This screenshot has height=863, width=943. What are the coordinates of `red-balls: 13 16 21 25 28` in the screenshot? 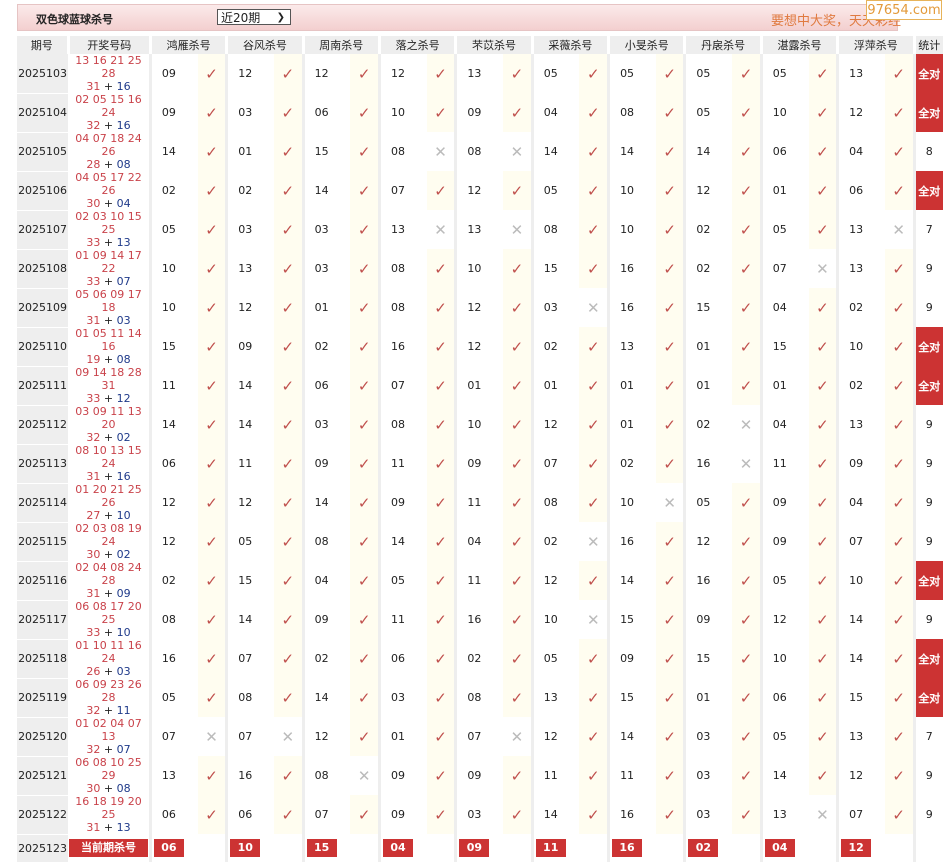 It's located at (108, 67).